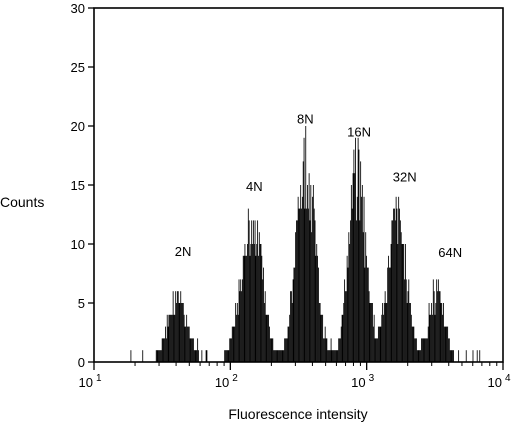  I want to click on y-tick-label: 25, so click(78, 67).